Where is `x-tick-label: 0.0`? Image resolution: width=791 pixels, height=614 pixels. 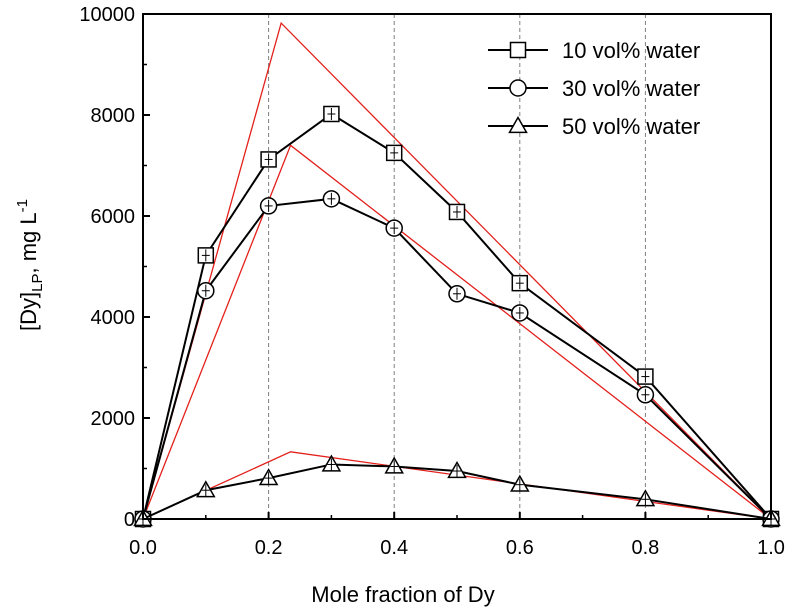 x-tick-label: 0.0 is located at coordinates (143, 548).